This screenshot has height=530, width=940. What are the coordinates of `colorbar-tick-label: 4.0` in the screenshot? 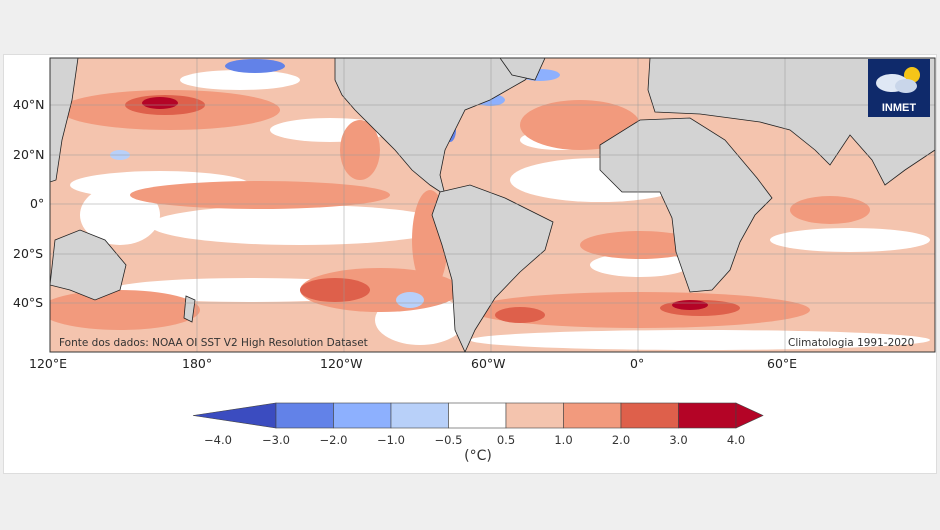 It's located at (736, 440).